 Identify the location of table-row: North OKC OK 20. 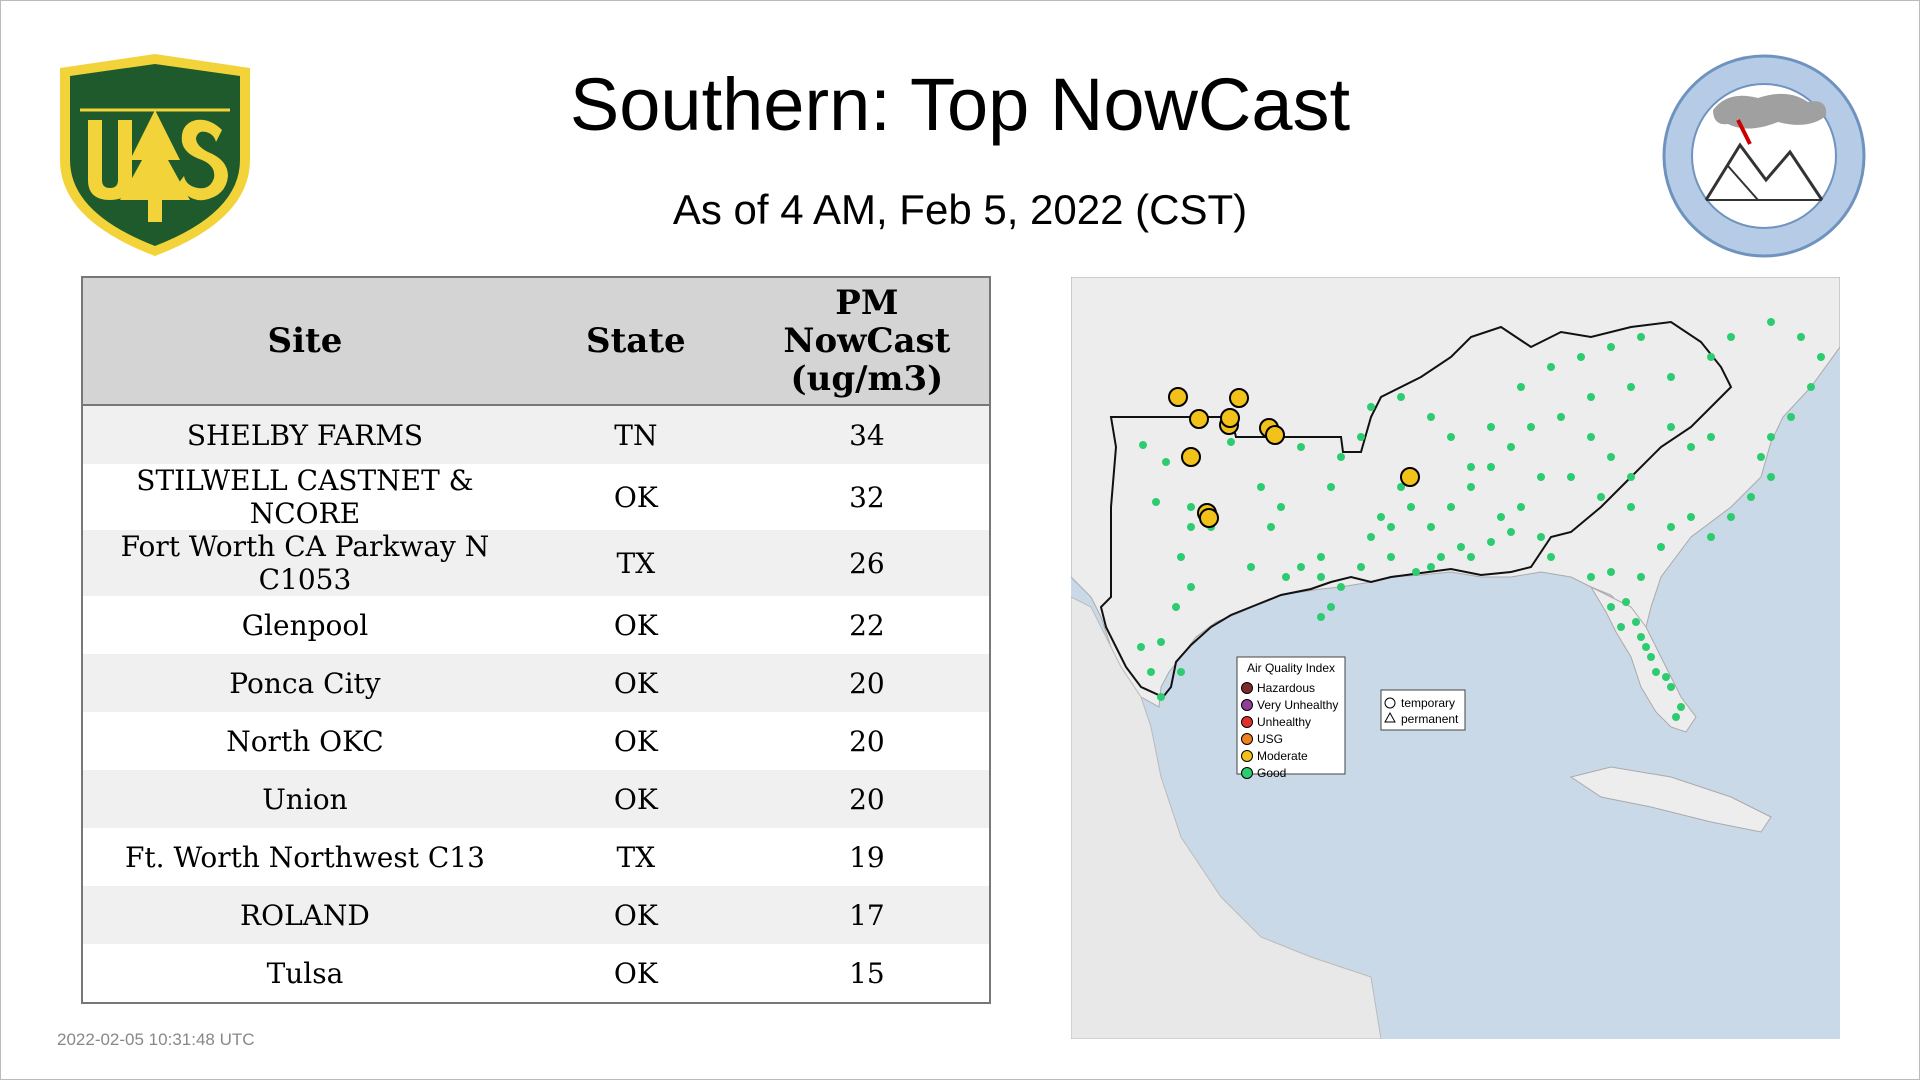
(536, 741).